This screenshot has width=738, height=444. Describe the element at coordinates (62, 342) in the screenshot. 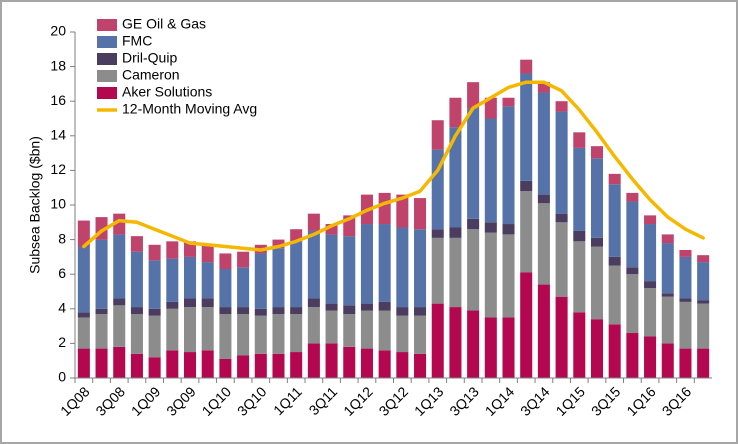

I see `y-tick-label: 2` at that location.